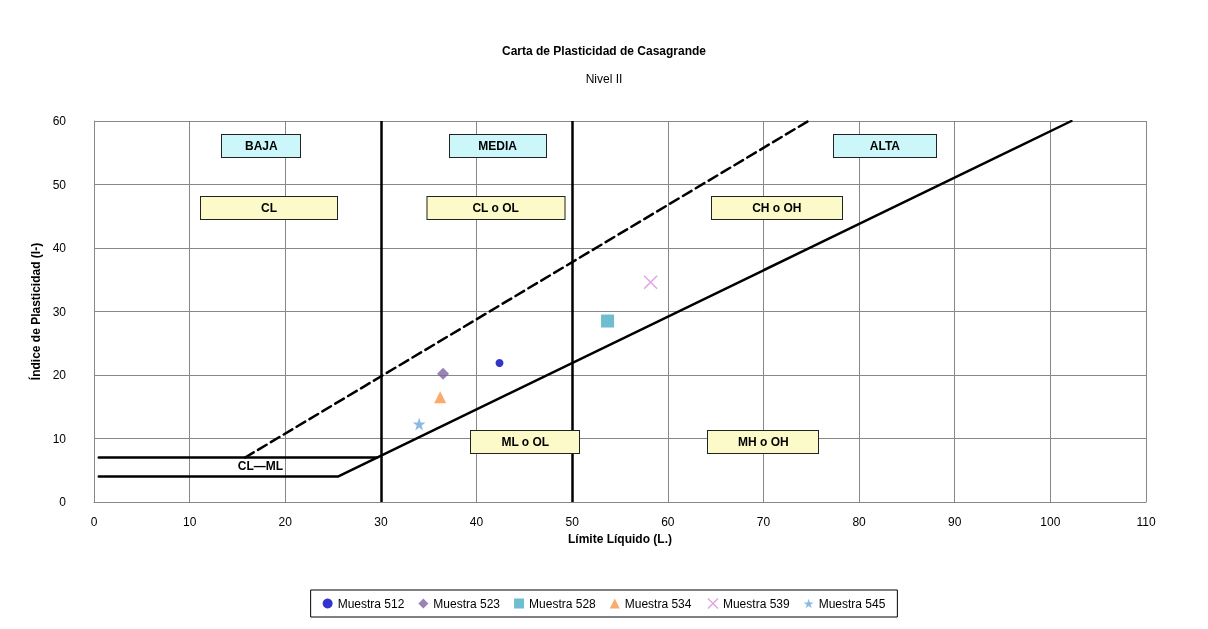  What do you see at coordinates (777, 207) in the screenshot?
I see `annotation: CH o OH` at bounding box center [777, 207].